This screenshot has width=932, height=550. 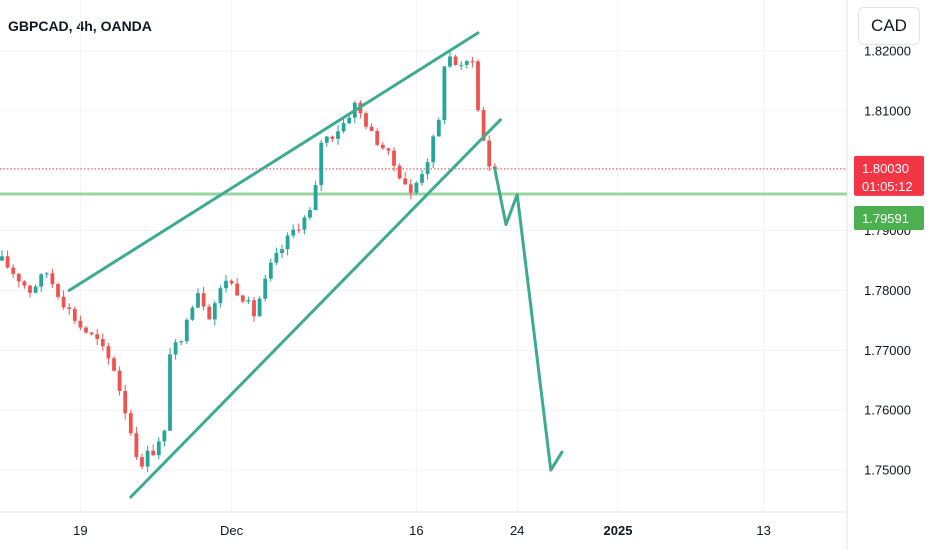 I want to click on x-tick-label: 19, so click(x=80, y=530).